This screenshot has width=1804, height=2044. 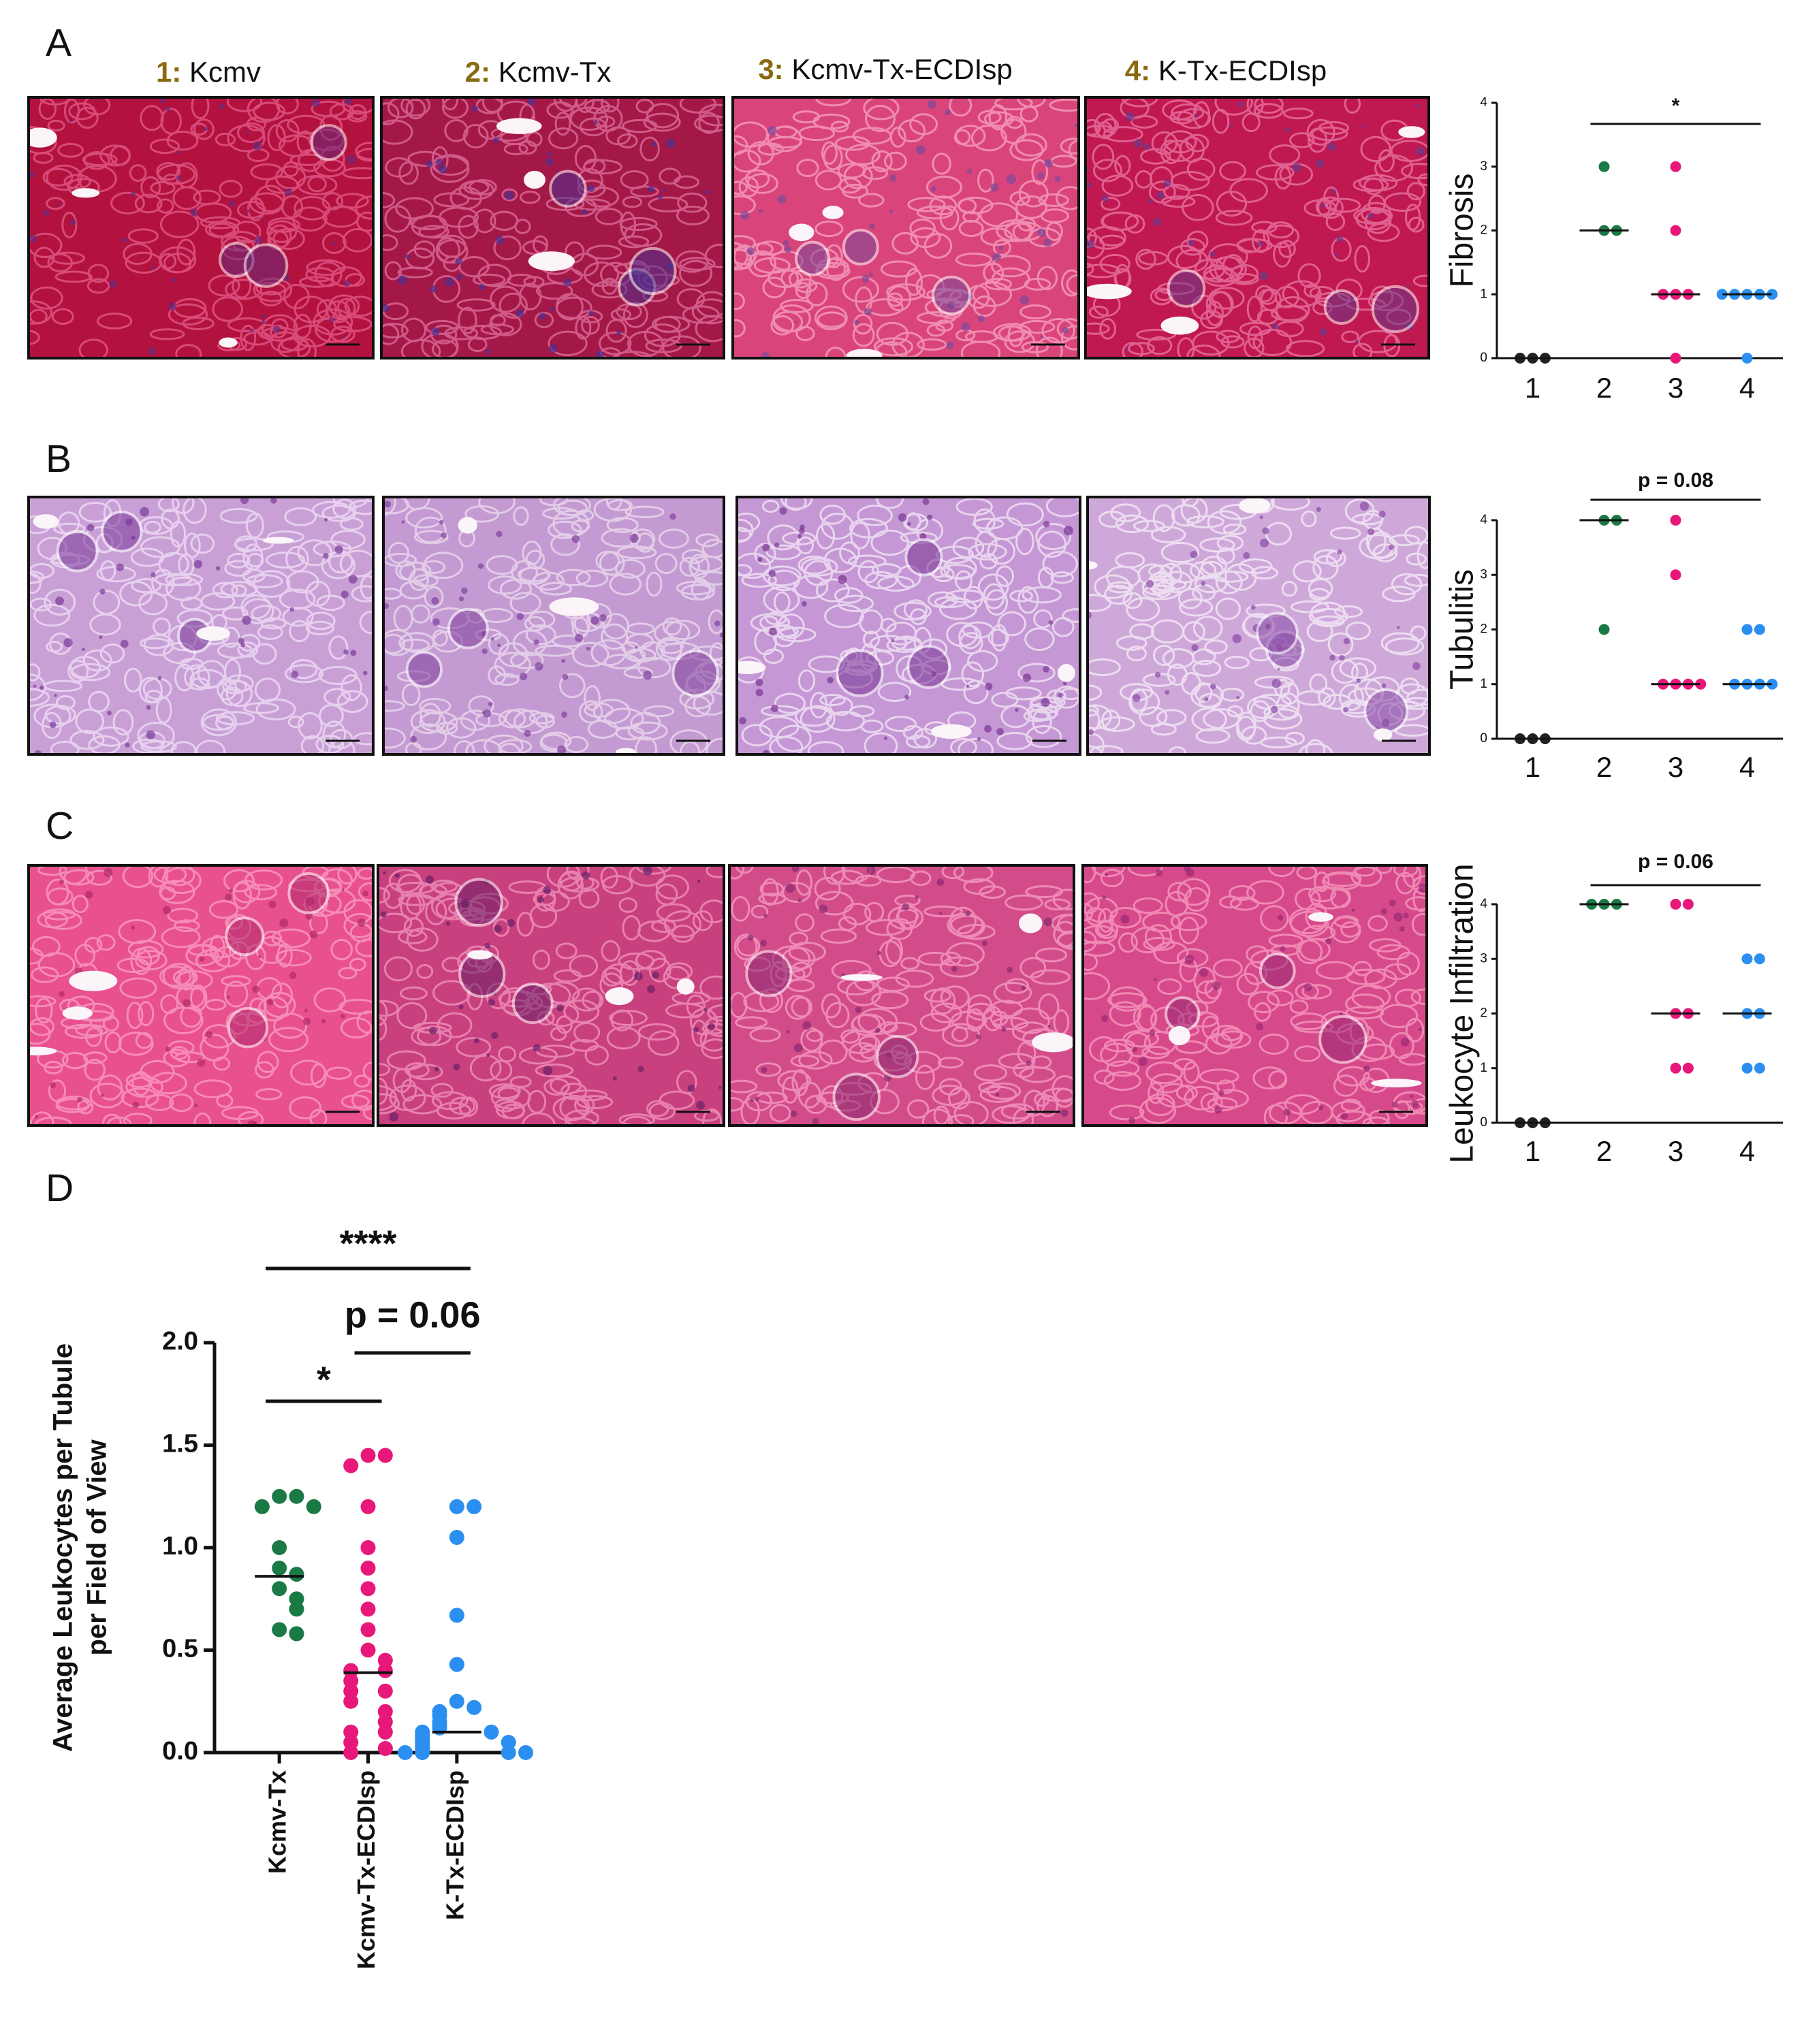 What do you see at coordinates (180, 1444) in the screenshot?
I see `y-tick-label: 1.5` at bounding box center [180, 1444].